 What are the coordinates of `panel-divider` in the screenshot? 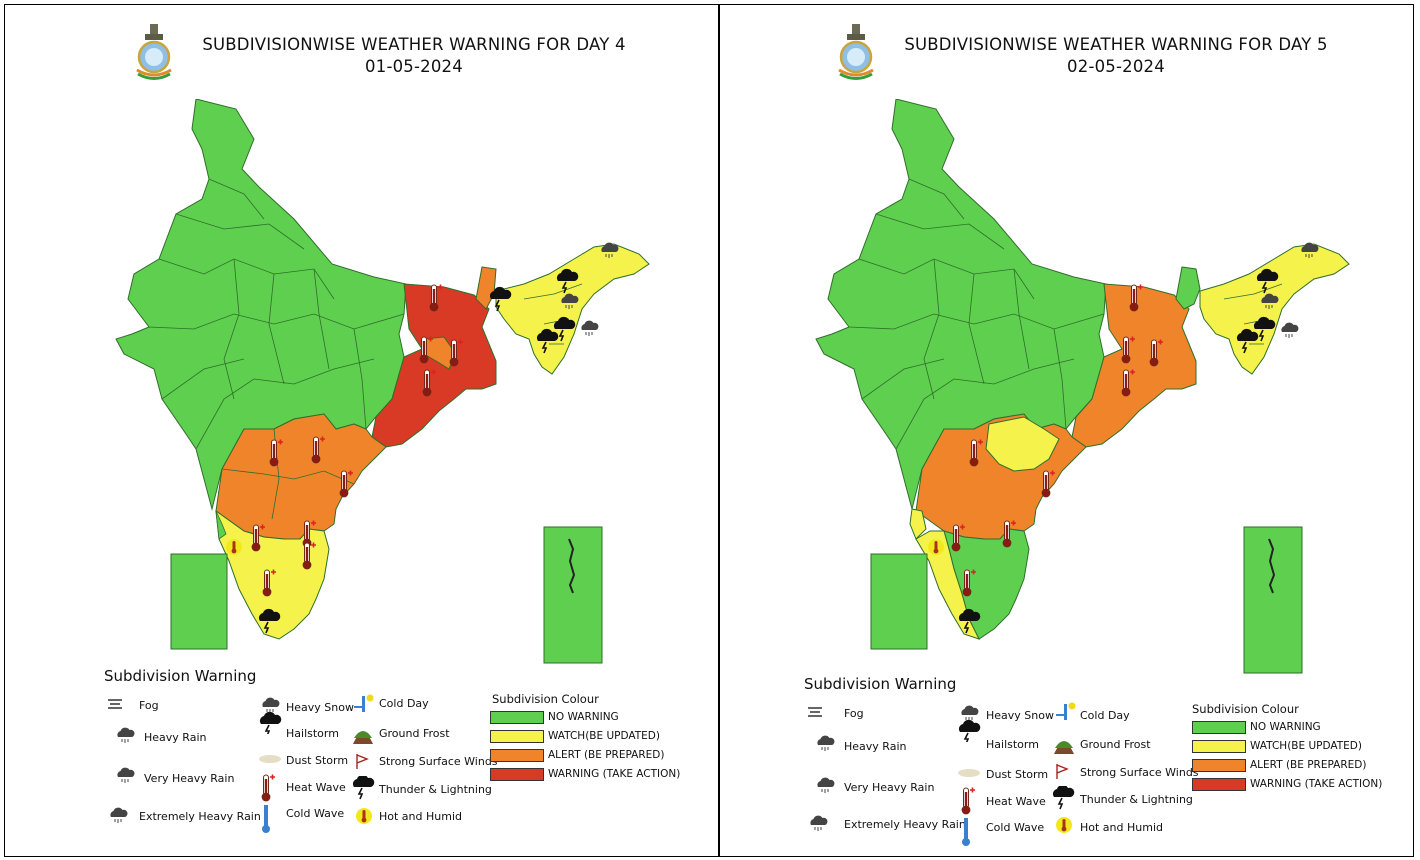 It's located at (719, 430).